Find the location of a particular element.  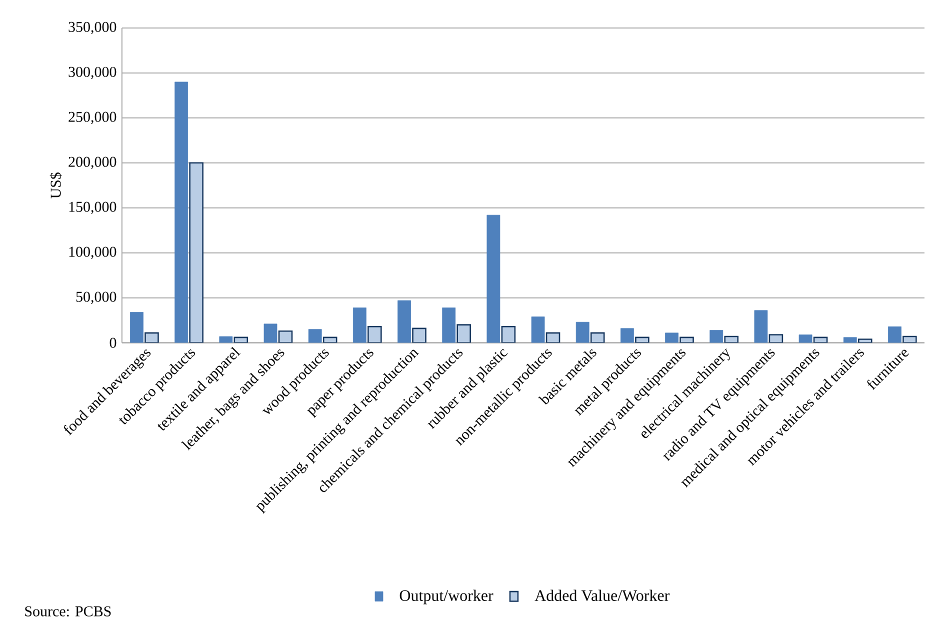

y-tick-label: 0 is located at coordinates (113, 343).